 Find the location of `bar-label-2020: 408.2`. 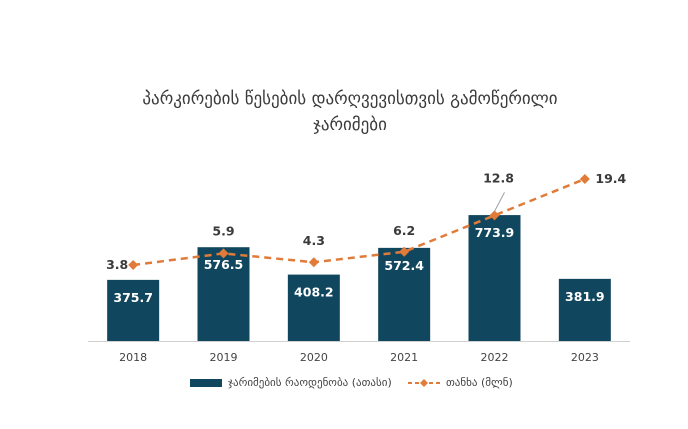

bar-label-2020: 408.2 is located at coordinates (314, 292).